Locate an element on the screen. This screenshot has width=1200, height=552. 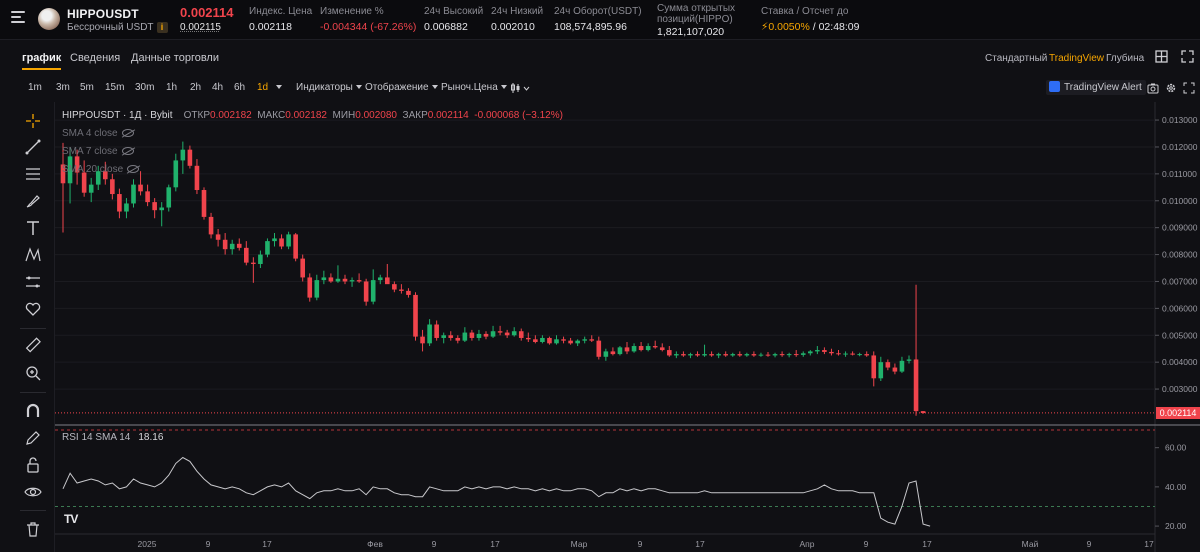
mark-price: 0.002115 is located at coordinates (200, 27).